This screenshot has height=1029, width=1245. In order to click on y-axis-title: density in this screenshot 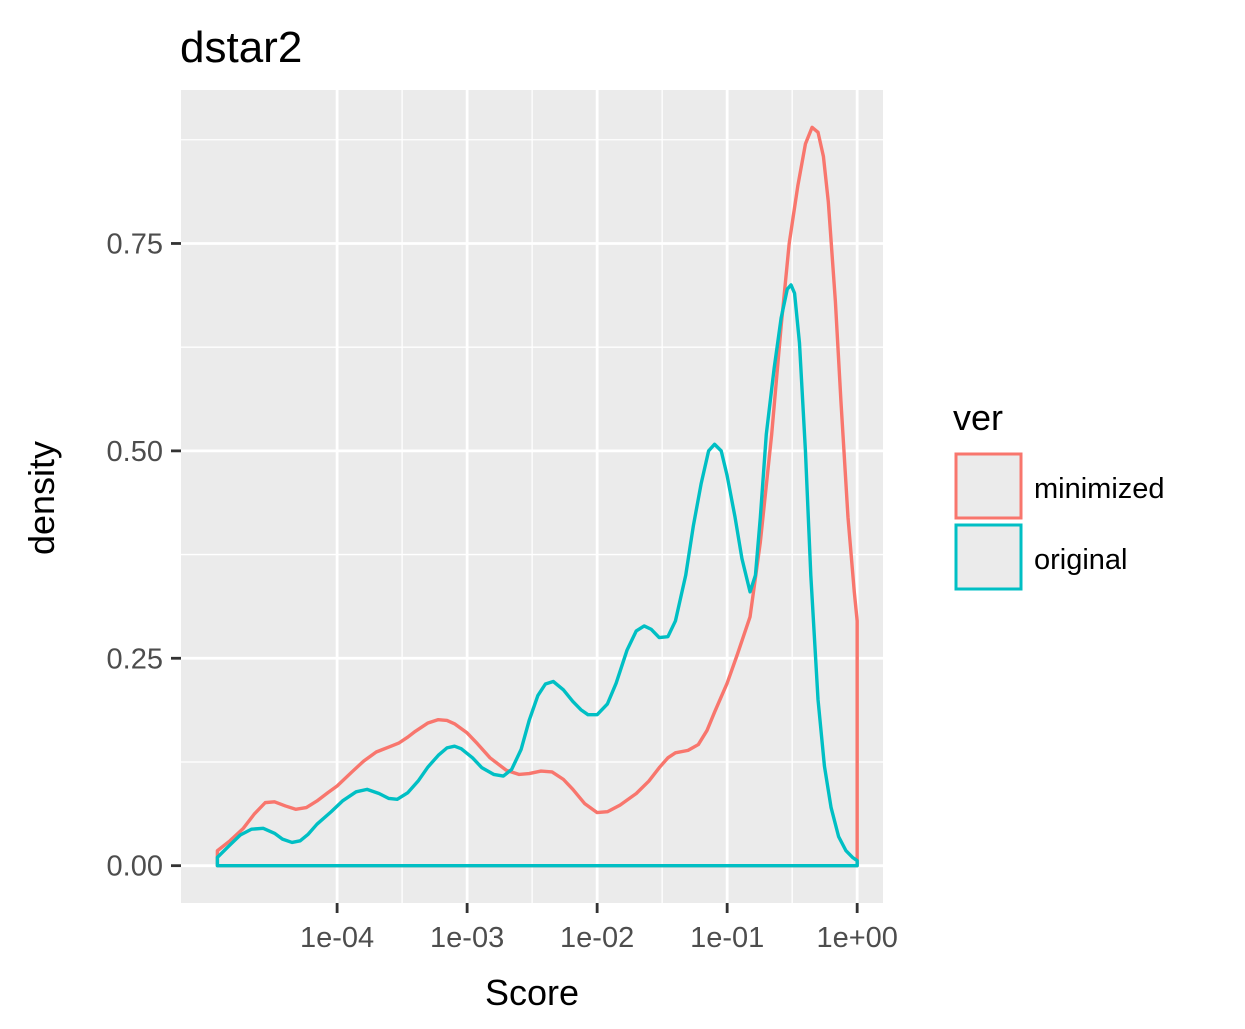, I will do `click(41, 498)`.